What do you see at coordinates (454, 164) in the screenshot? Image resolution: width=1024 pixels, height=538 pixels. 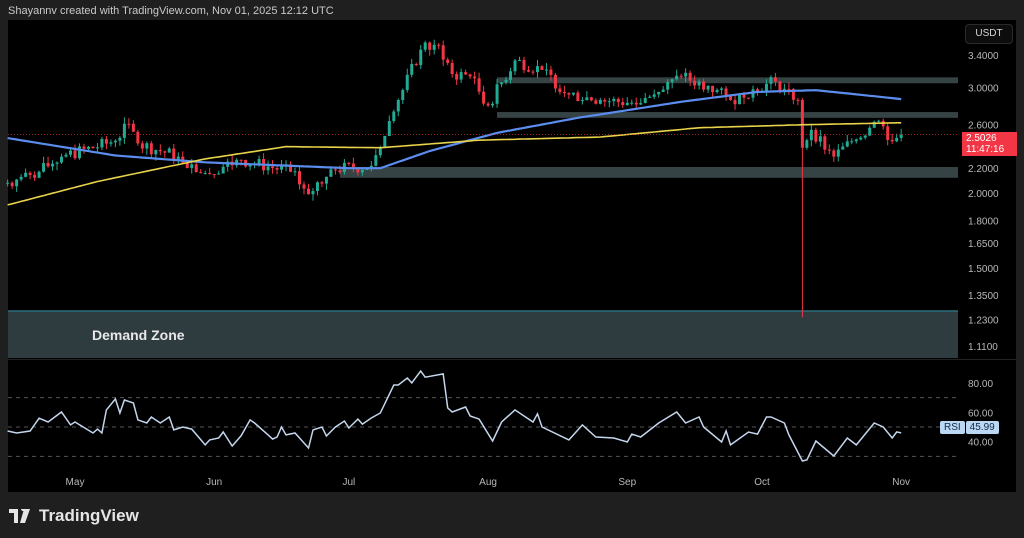 I see `moving-average-slow` at bounding box center [454, 164].